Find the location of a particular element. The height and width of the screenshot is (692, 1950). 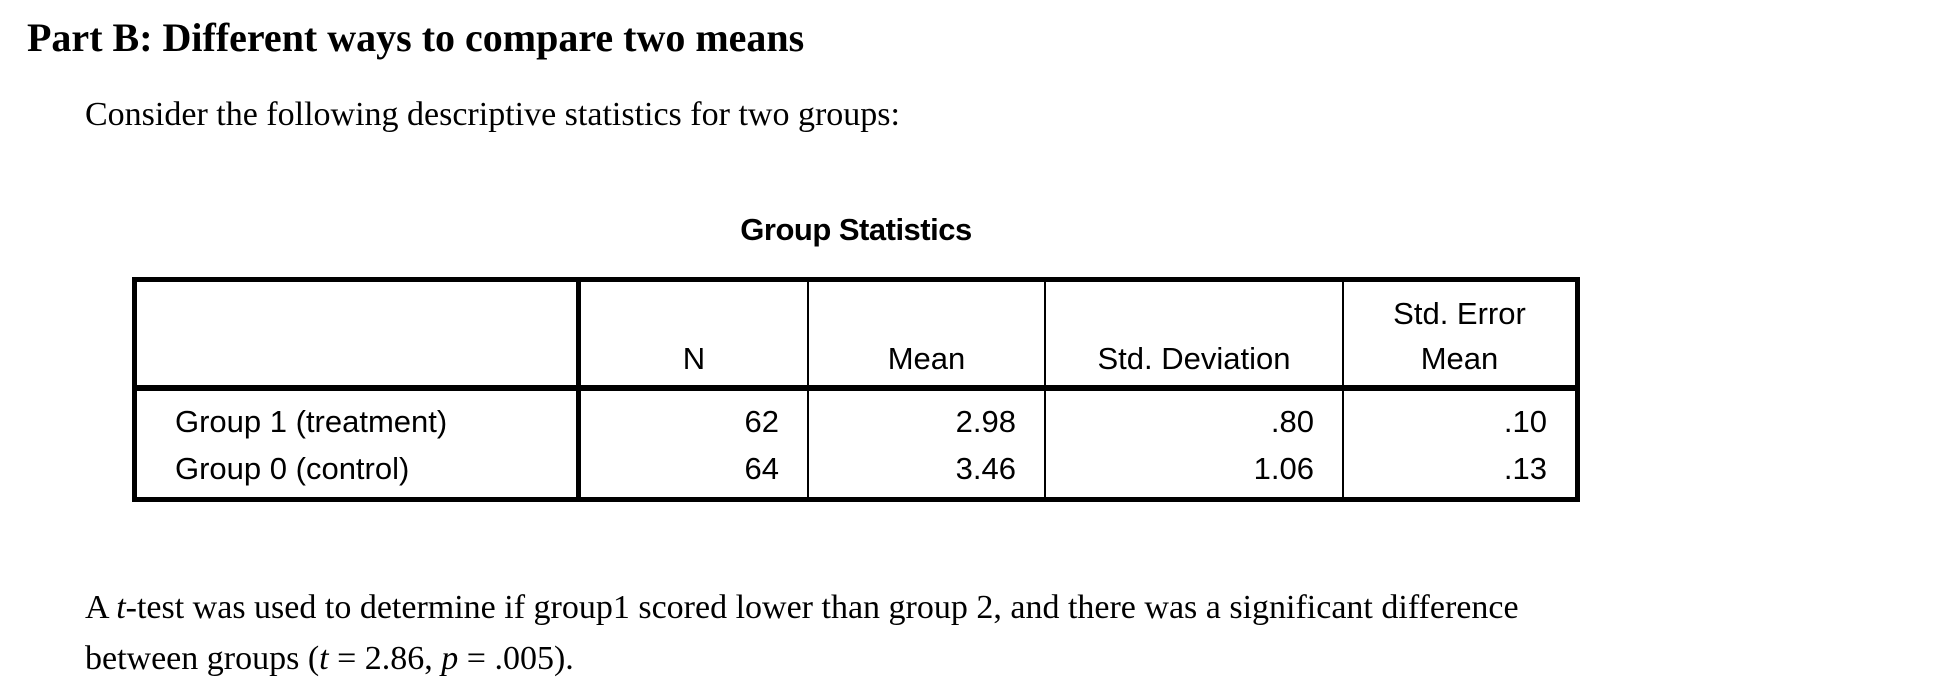

header-cell-std-deviation: Std. Deviation is located at coordinates (1195, 336).